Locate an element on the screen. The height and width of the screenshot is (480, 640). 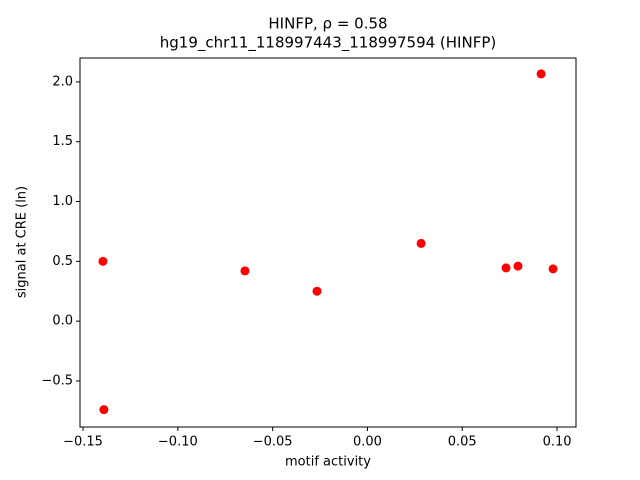
chart-title: HINFP, ρ = 0.58 is located at coordinates (327, 24).